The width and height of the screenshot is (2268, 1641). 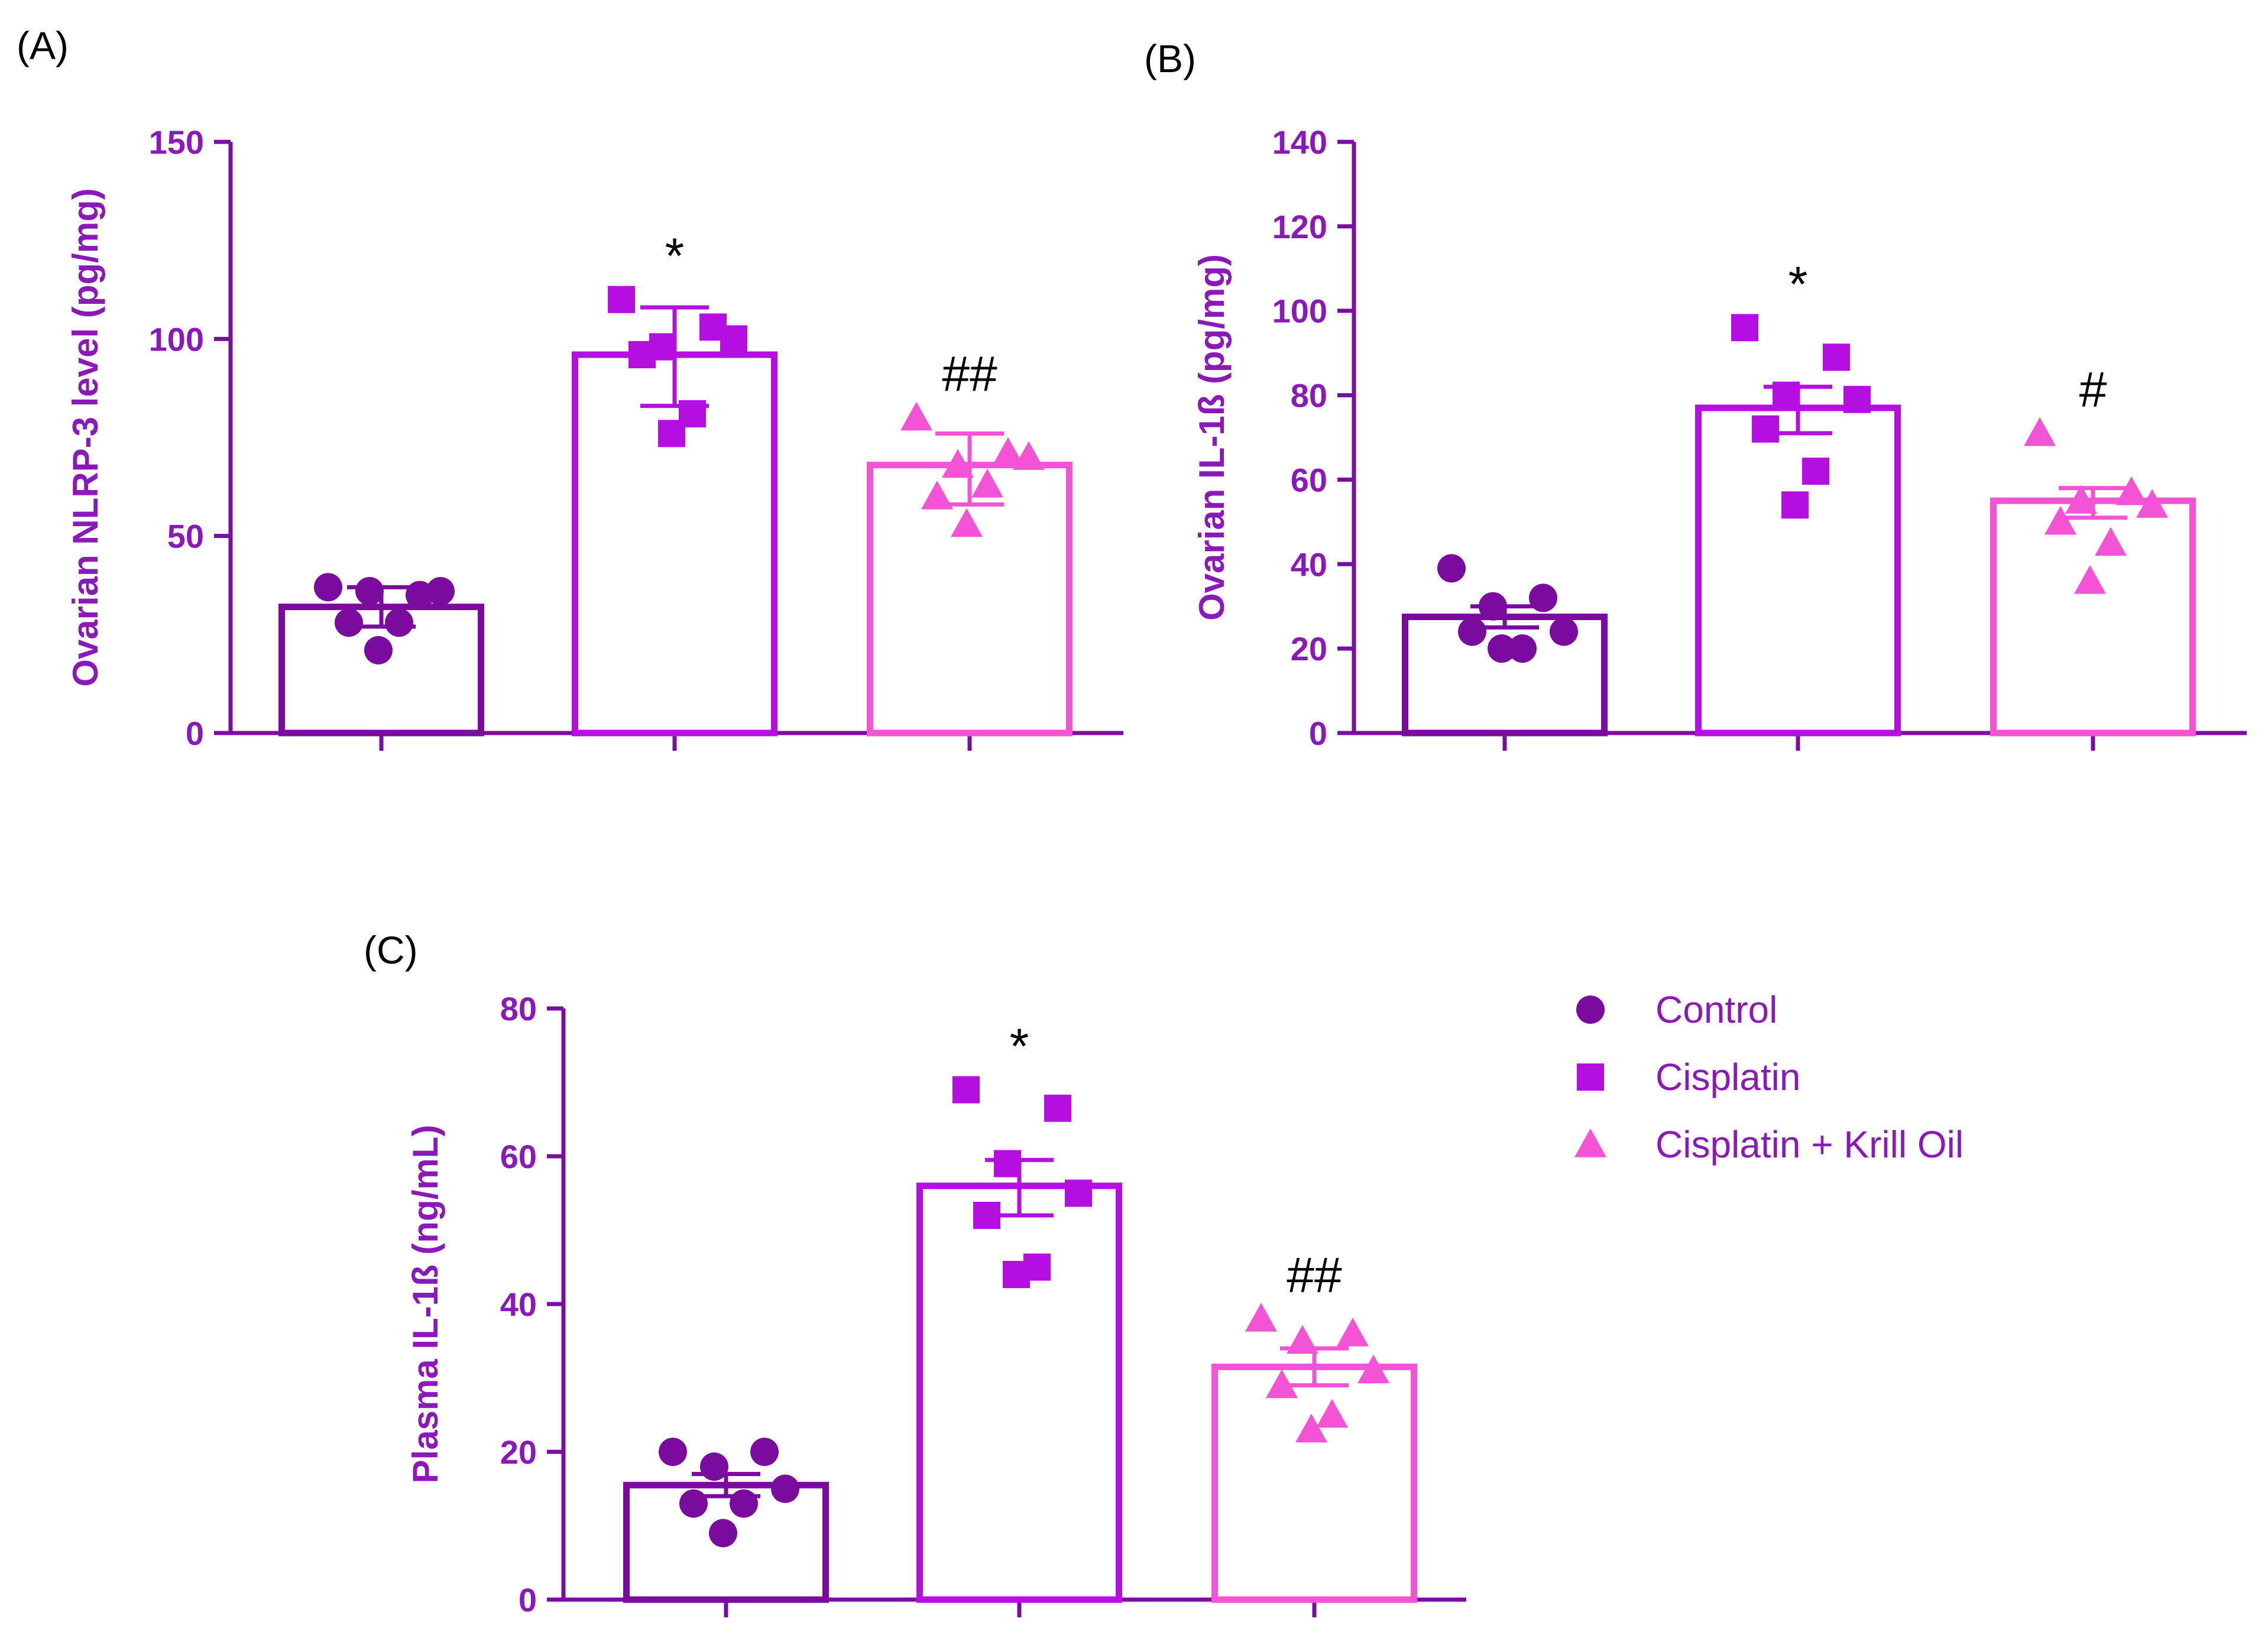 What do you see at coordinates (426, 1304) in the screenshot?
I see `y-axis-title: Plasma IL-1ß (ng/mL)` at bounding box center [426, 1304].